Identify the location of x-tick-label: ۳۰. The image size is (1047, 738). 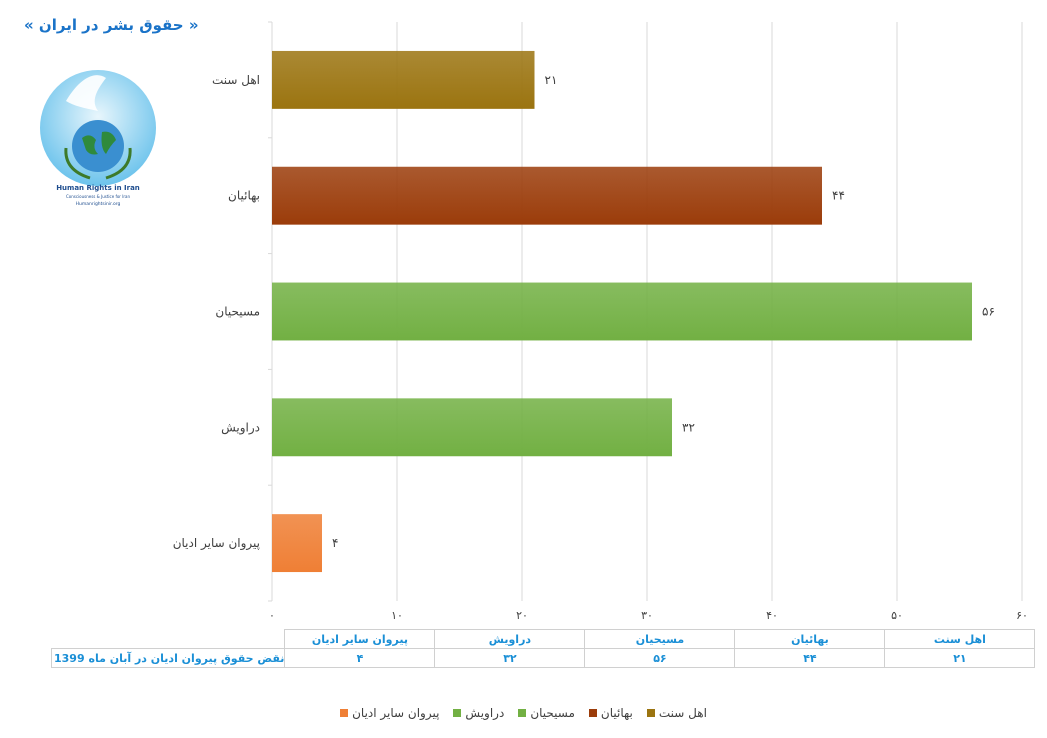
(647, 615).